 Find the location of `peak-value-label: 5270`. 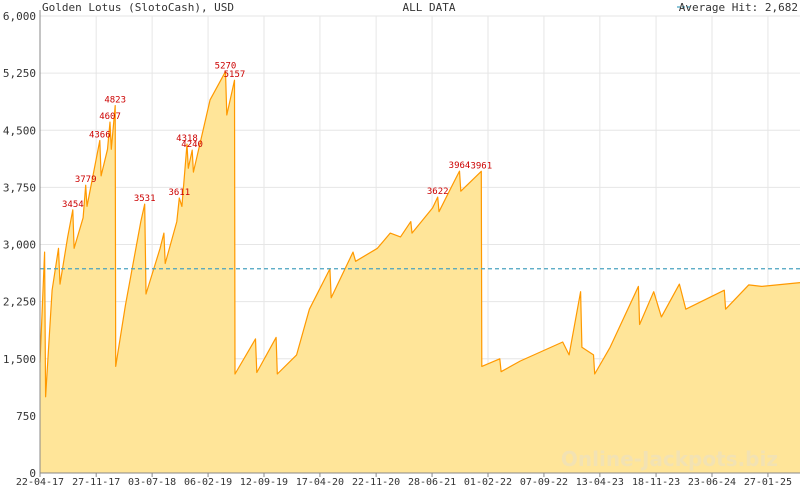

peak-value-label: 5270 is located at coordinates (226, 67).